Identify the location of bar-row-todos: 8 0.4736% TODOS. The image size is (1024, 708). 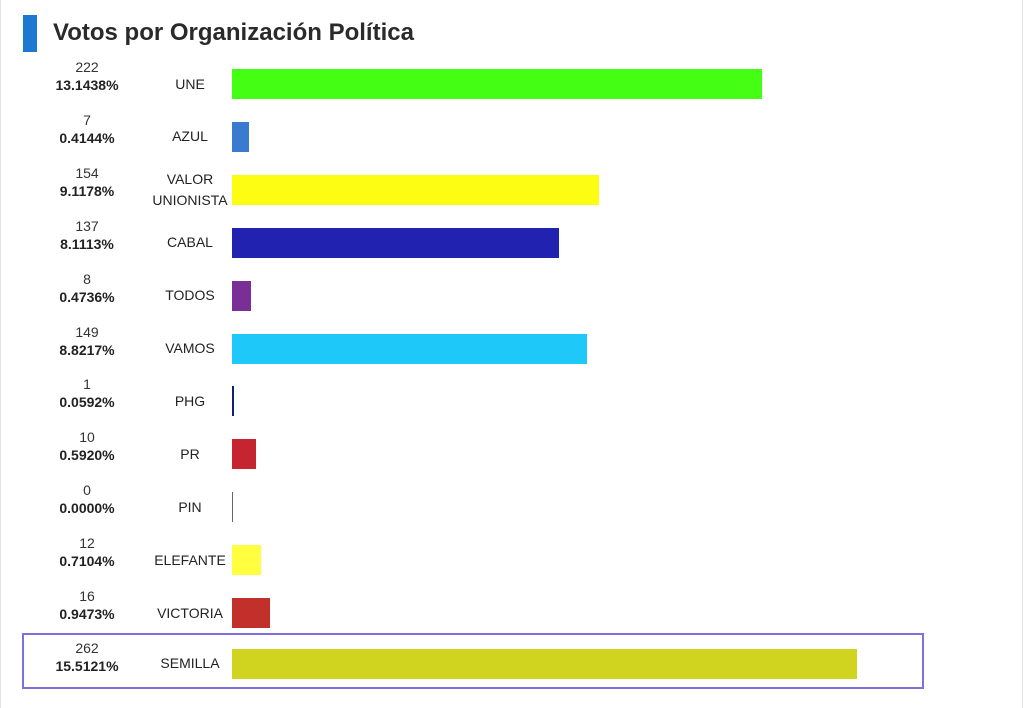
(472, 291).